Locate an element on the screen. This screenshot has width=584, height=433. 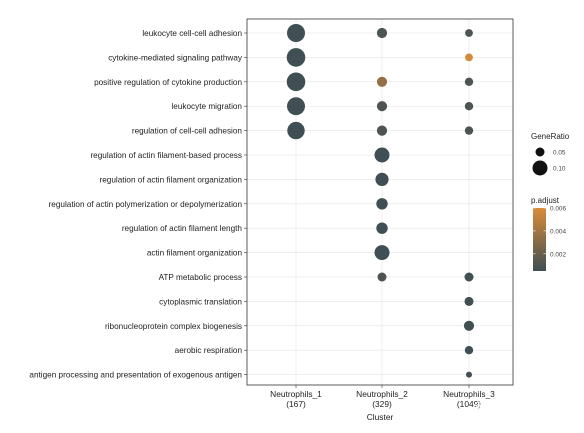
color-legend-label: 0.004 is located at coordinates (558, 231).